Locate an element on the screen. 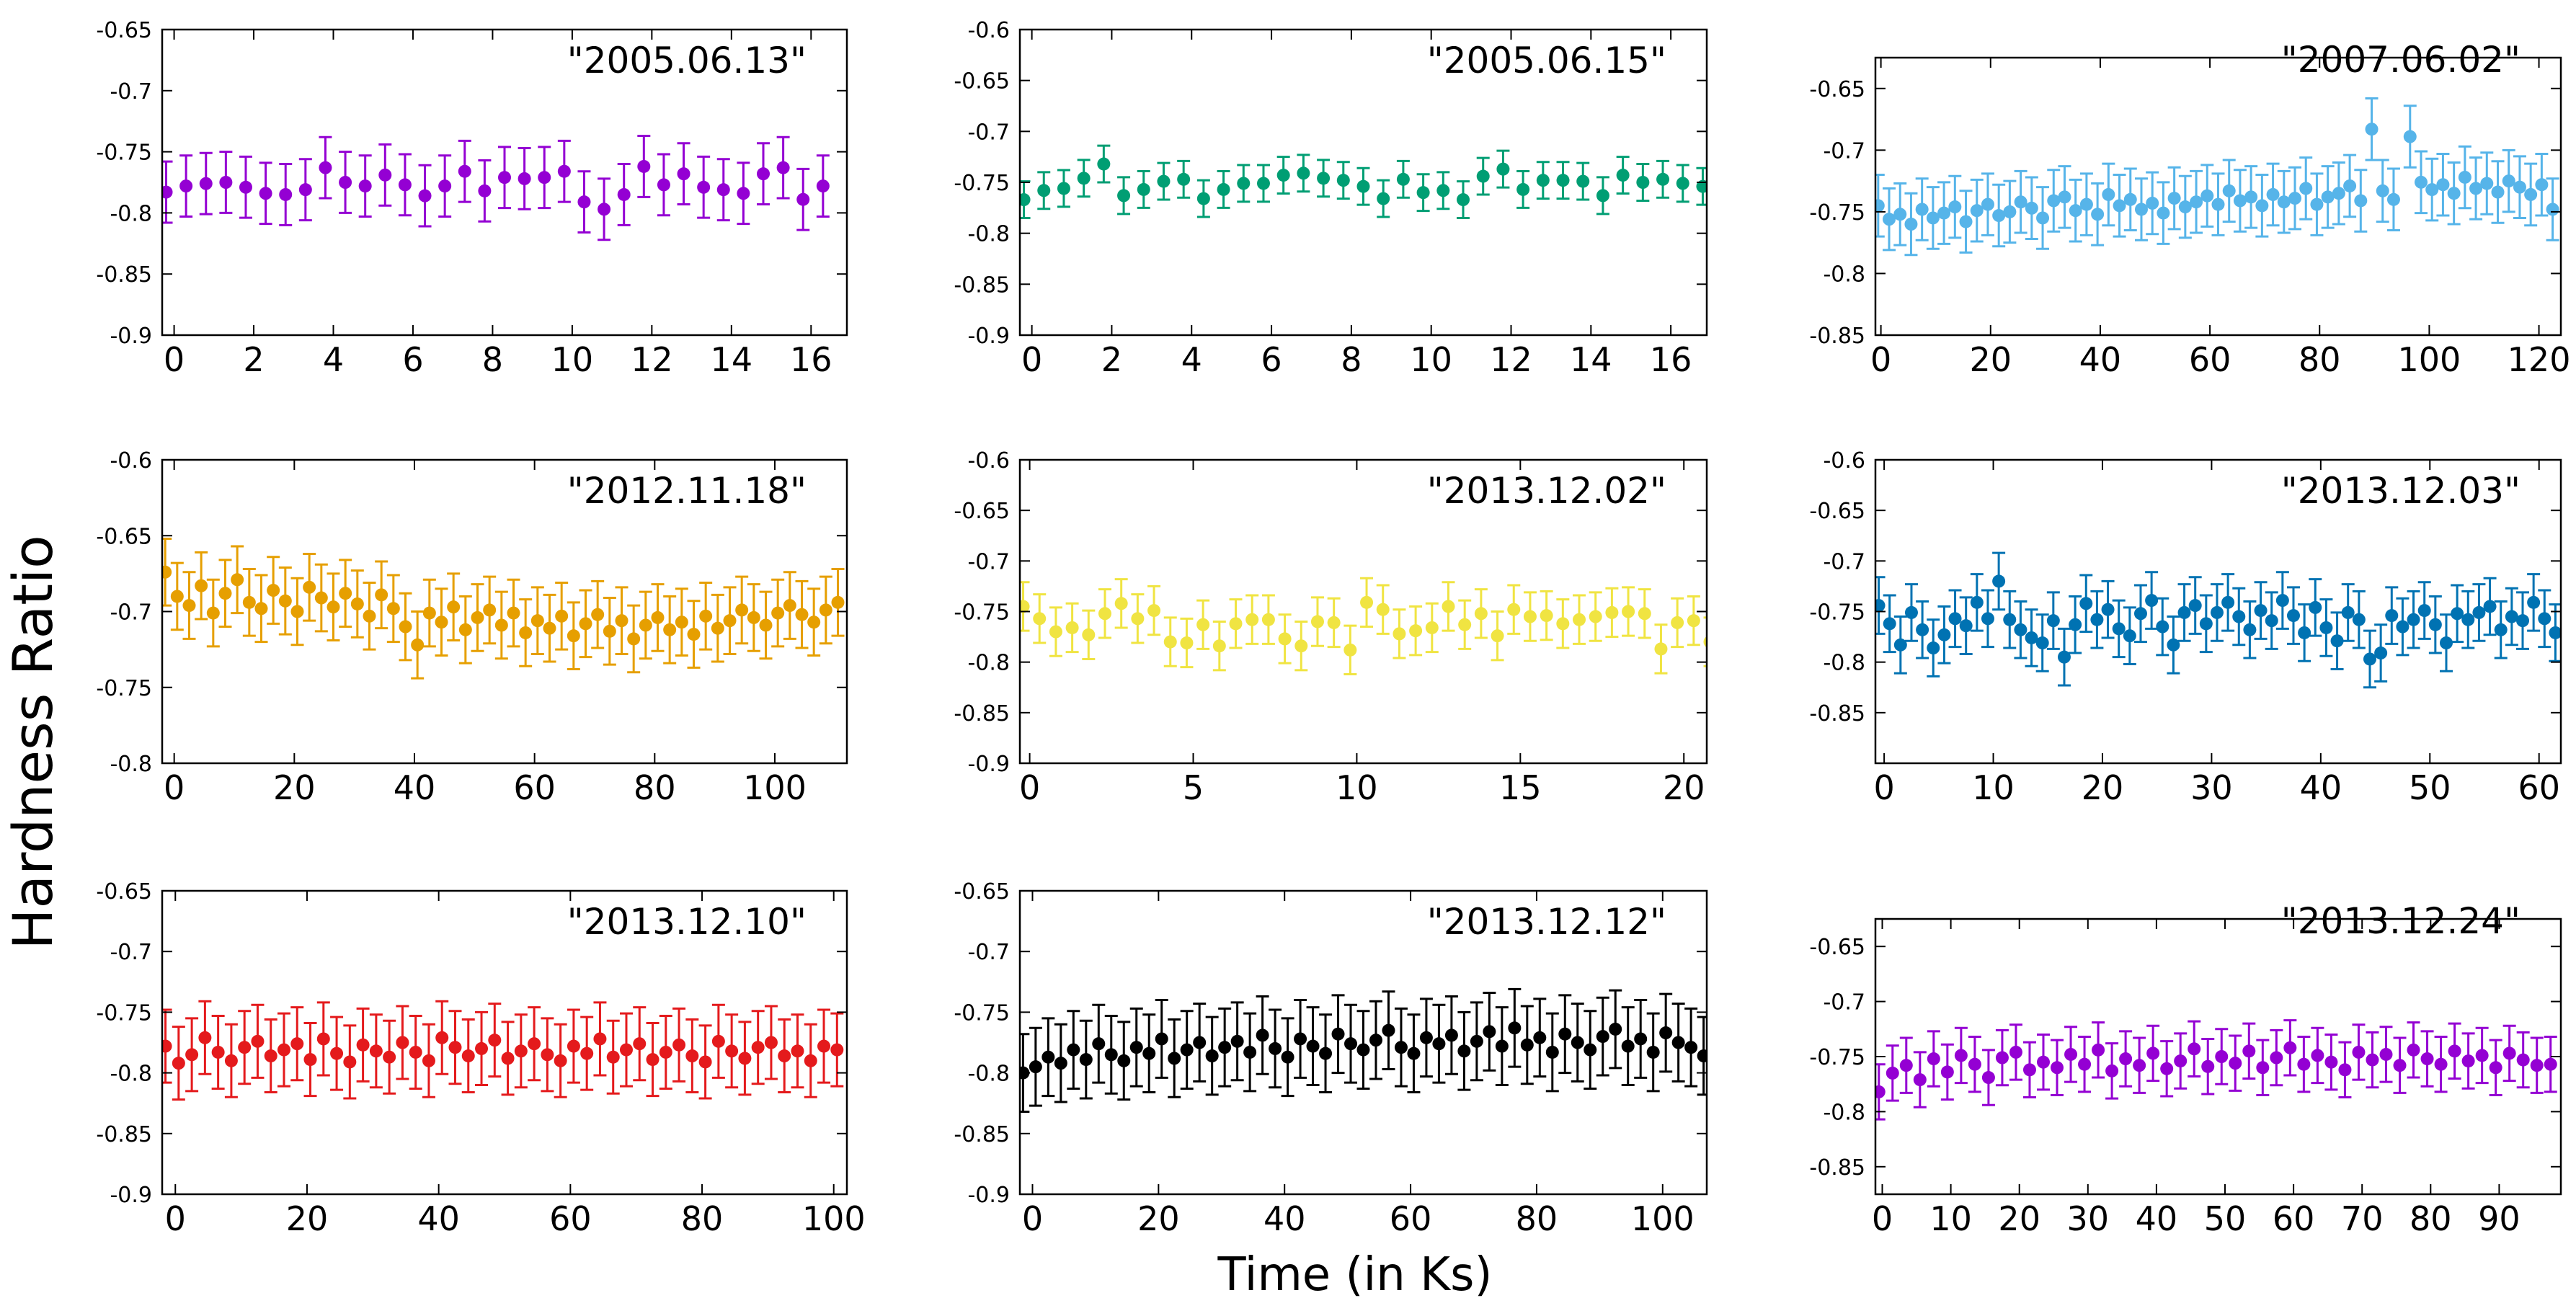 This screenshot has width=2576, height=1311. data-series is located at coordinates (1363, 626).